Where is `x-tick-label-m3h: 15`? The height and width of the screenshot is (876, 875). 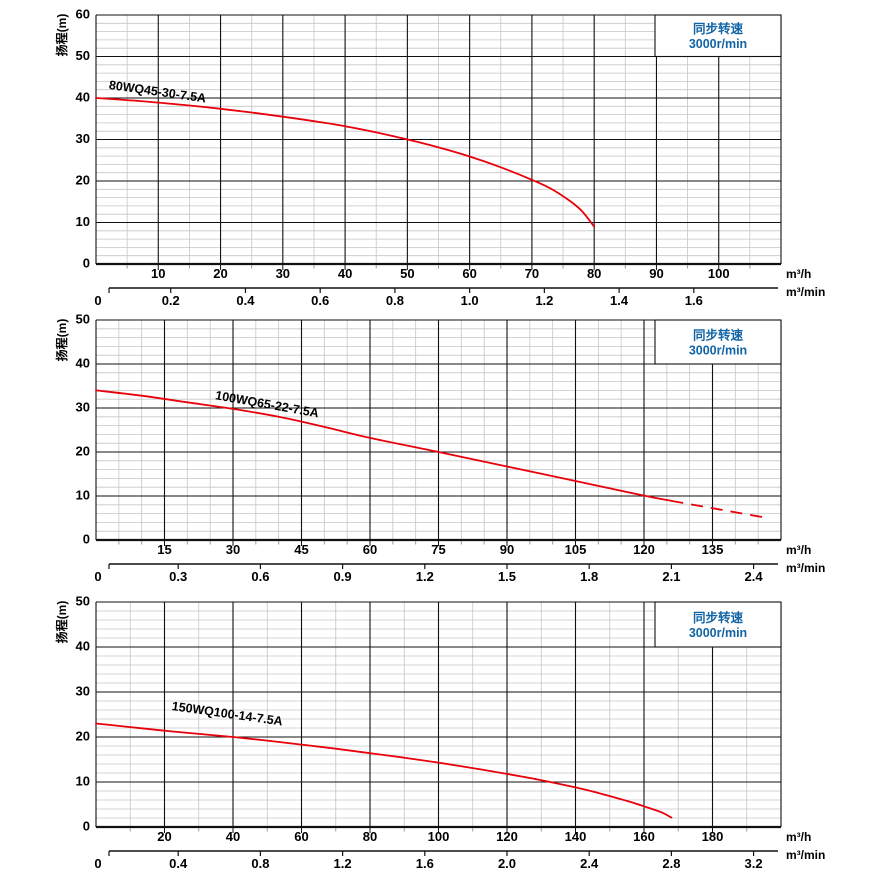
x-tick-label-m3h: 15 is located at coordinates (164, 549).